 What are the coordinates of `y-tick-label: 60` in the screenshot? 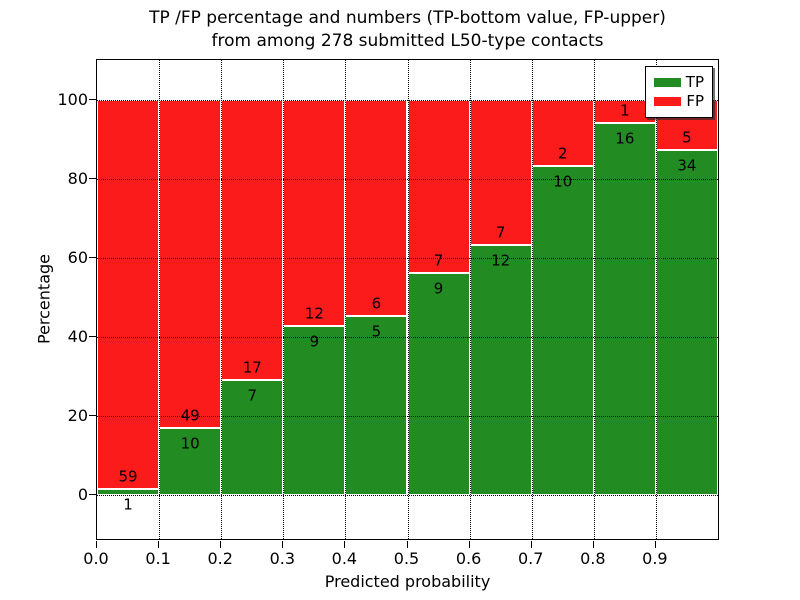 It's located at (77, 257).